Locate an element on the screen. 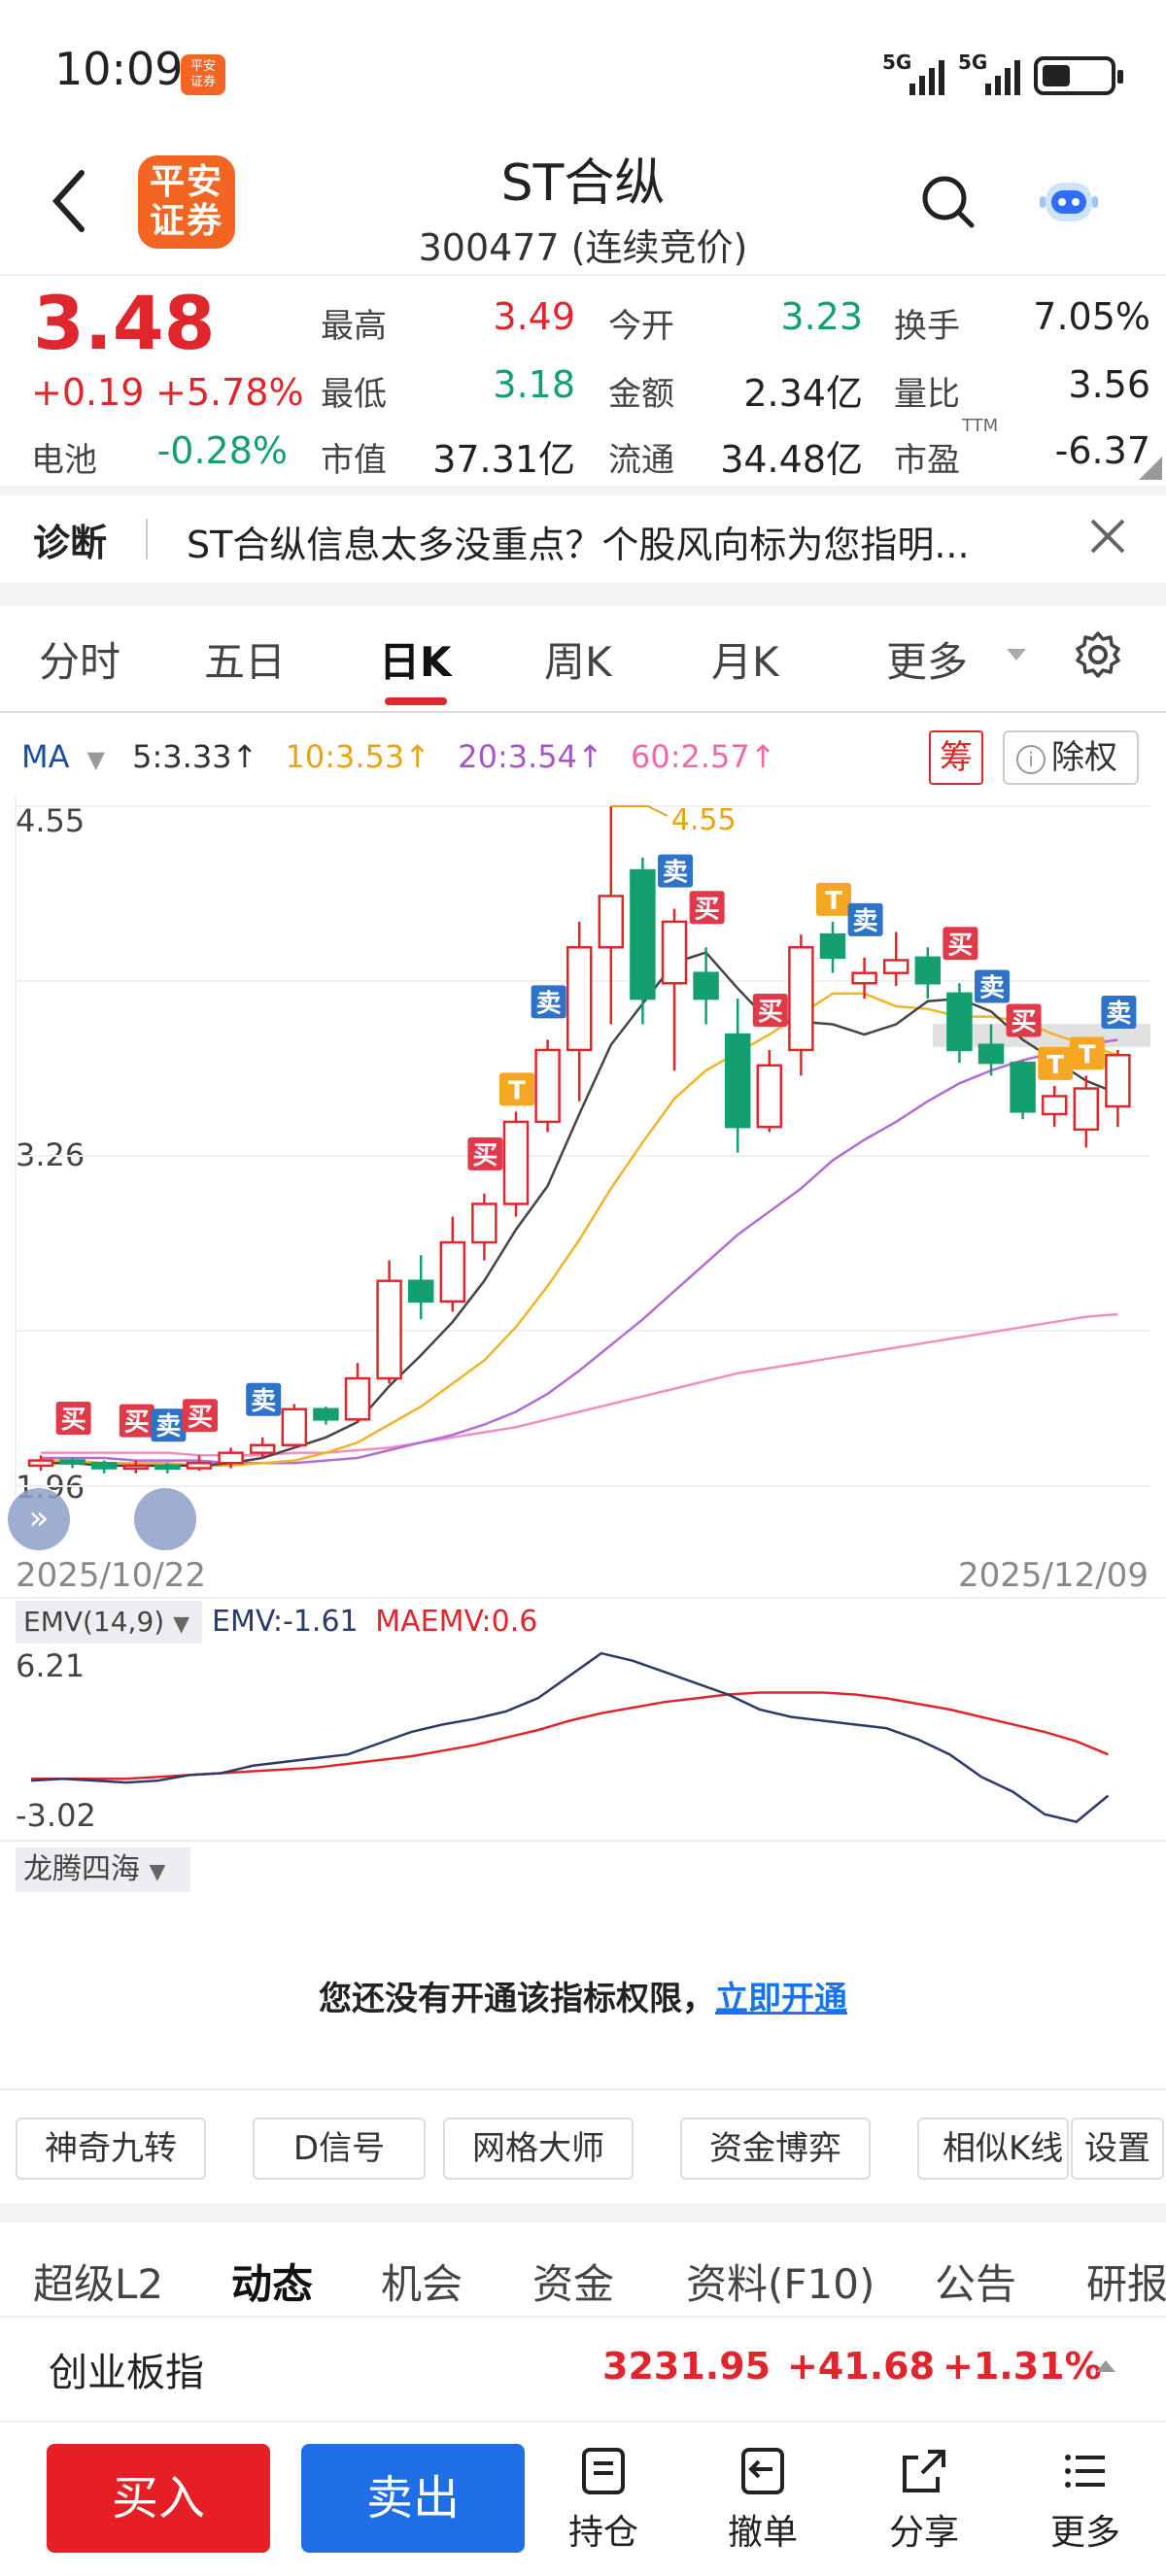 This screenshot has height=2576, width=1166. ma-label: MA is located at coordinates (45, 756).